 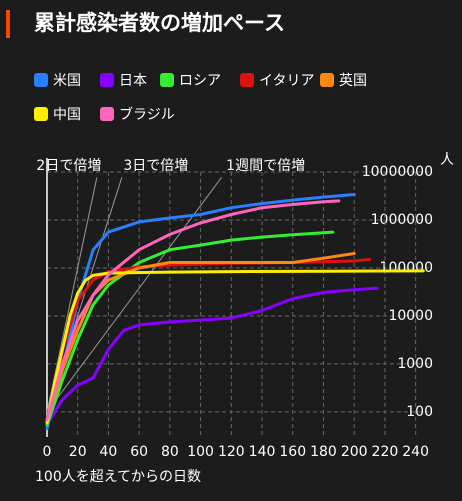 I want to click on legend-label: 英国, so click(x=353, y=80).